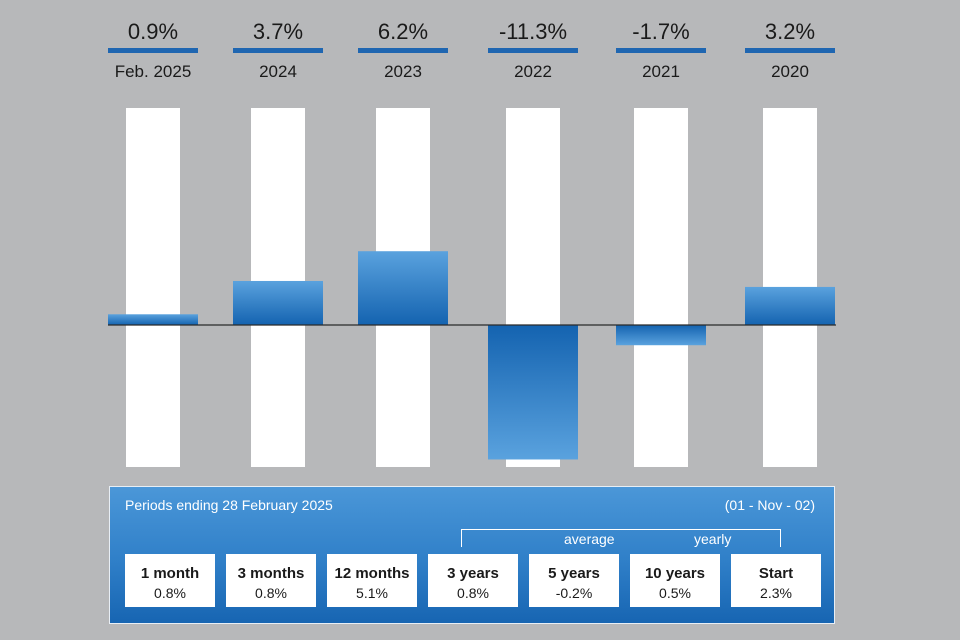 This screenshot has height=640, width=960. What do you see at coordinates (278, 31) in the screenshot?
I see `value-label: 3.7%` at bounding box center [278, 31].